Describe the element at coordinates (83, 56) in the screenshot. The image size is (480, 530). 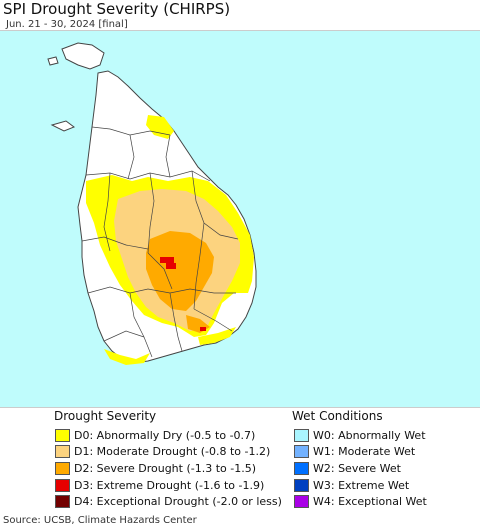
I see `jaffna-peninsula` at that location.